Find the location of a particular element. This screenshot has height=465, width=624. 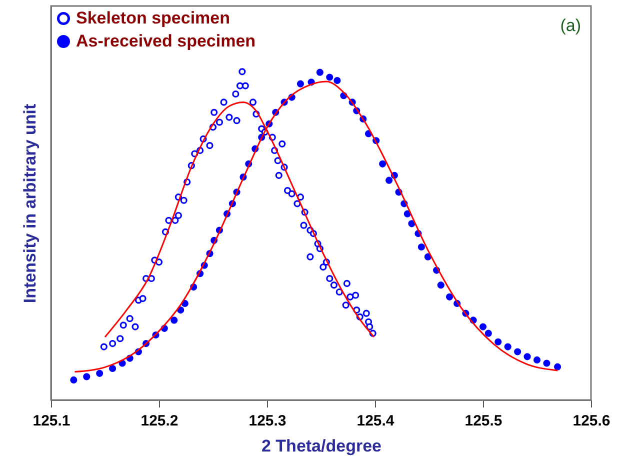

legend-label: As-received specimen is located at coordinates (166, 41).